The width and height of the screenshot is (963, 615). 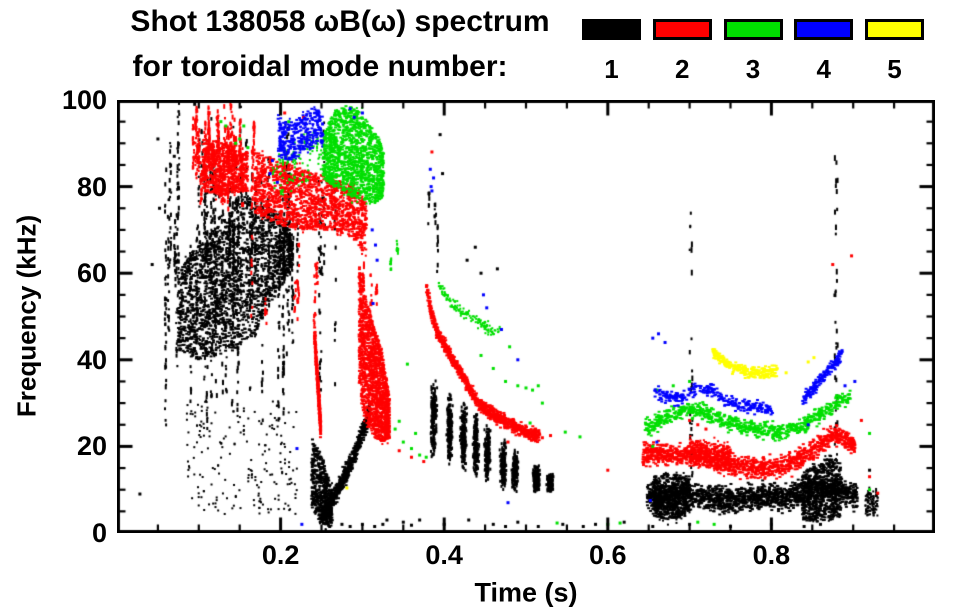 I want to click on y-tick-label: 0, so click(x=99, y=533).